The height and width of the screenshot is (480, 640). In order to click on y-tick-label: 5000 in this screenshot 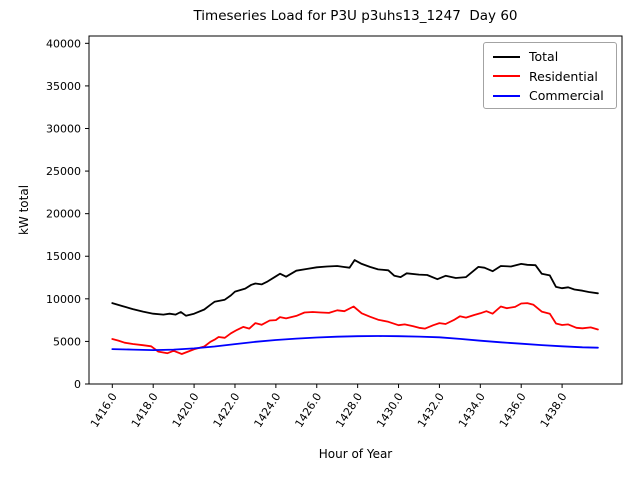, I will do `click(67, 341)`.